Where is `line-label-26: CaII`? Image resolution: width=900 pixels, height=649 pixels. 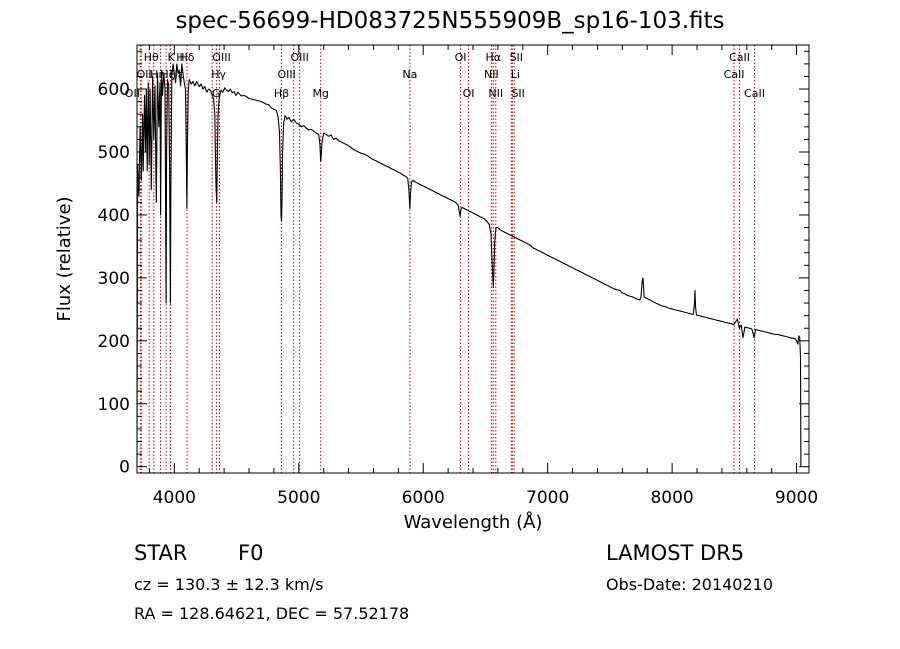
line-label-26: CaII is located at coordinates (739, 57).